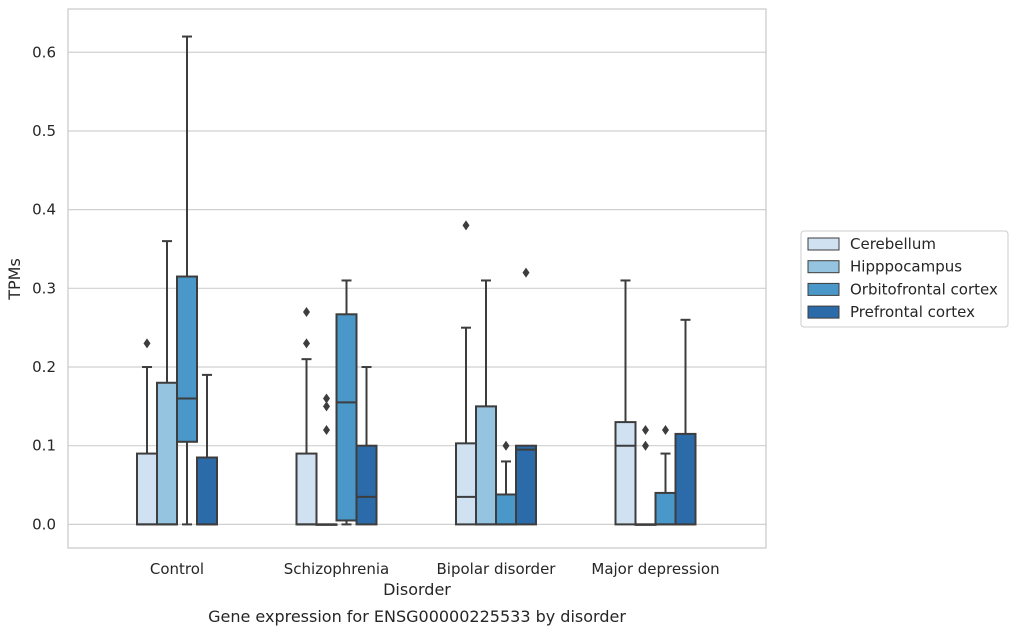 This screenshot has height=634, width=1018. Describe the element at coordinates (177, 569) in the screenshot. I see `x-tick-label: Control` at that location.